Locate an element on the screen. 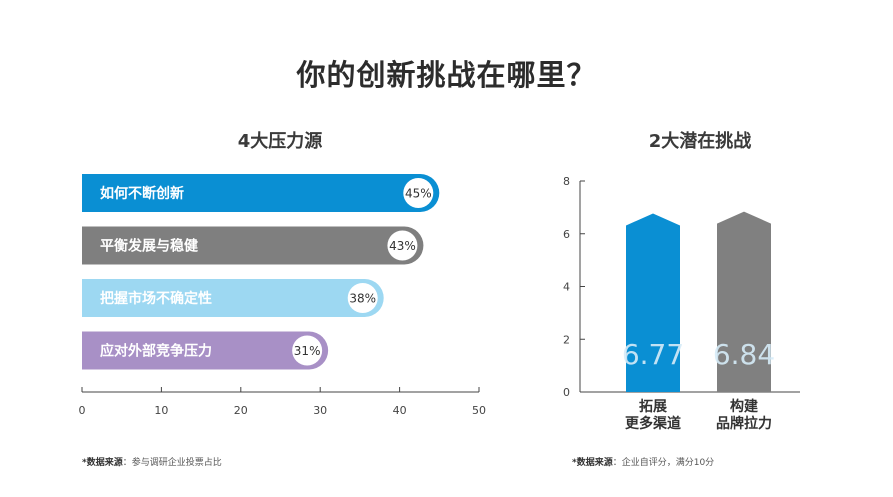 The height and width of the screenshot is (497, 893). category-label: 平衡发展与稳健 is located at coordinates (149, 246).